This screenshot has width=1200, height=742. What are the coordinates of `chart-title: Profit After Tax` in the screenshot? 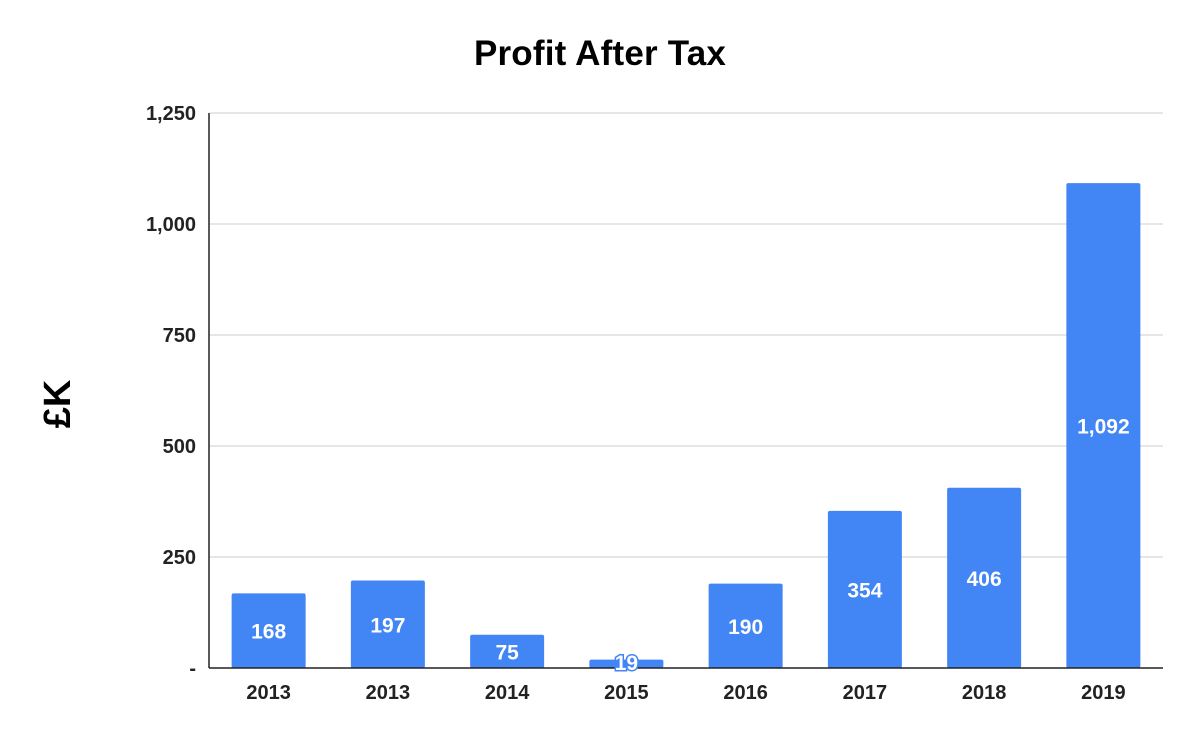 It's located at (600, 53).